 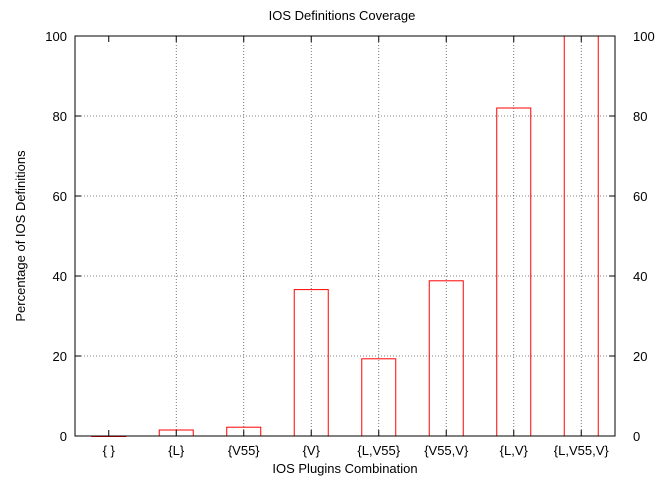 What do you see at coordinates (640, 116) in the screenshot?
I see `y-tick-label-right: 80` at bounding box center [640, 116].